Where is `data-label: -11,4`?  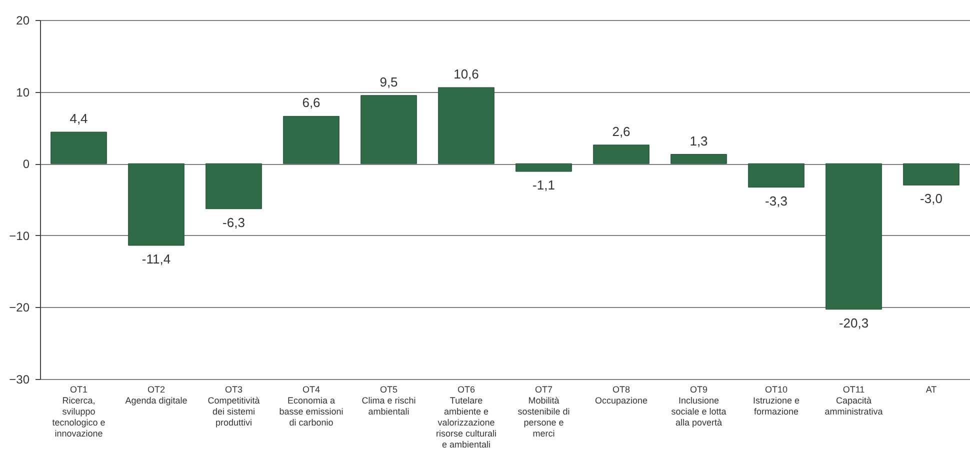 data-label: -11,4 is located at coordinates (156, 258).